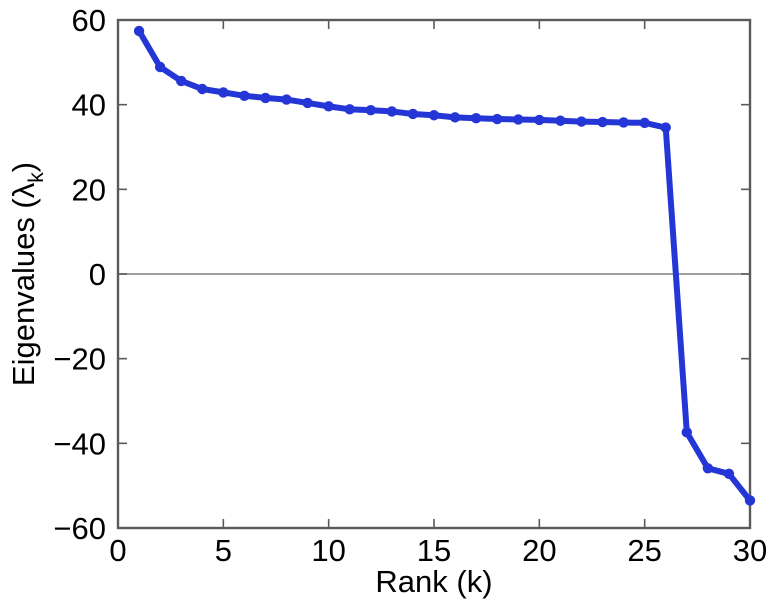 Image resolution: width=775 pixels, height=600 pixels. I want to click on y-tick-label: −20, so click(79, 359).